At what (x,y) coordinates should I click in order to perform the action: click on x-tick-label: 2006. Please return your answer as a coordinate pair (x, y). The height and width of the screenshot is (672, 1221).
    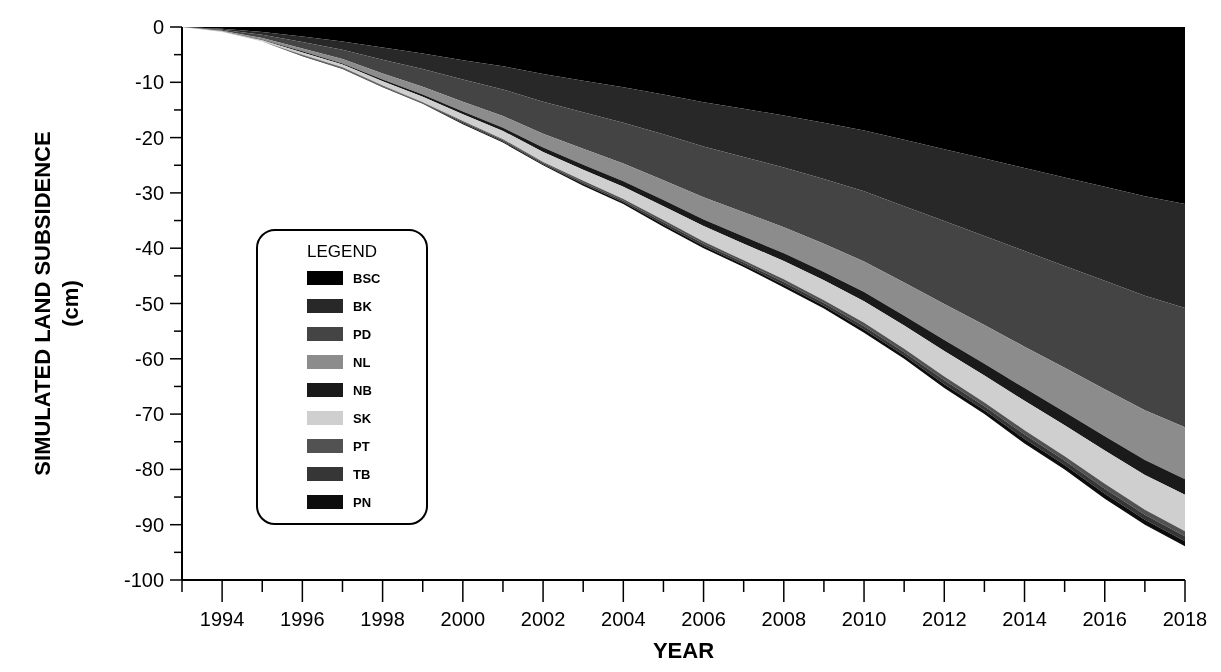
    Looking at the image, I should click on (703, 619).